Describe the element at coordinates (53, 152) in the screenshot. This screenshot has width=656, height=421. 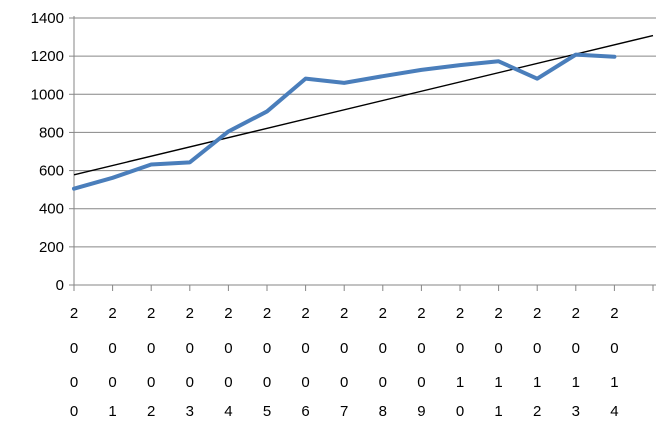
I see `y-axis: 0 200 400 600 800 1000 1200 1400` at that location.